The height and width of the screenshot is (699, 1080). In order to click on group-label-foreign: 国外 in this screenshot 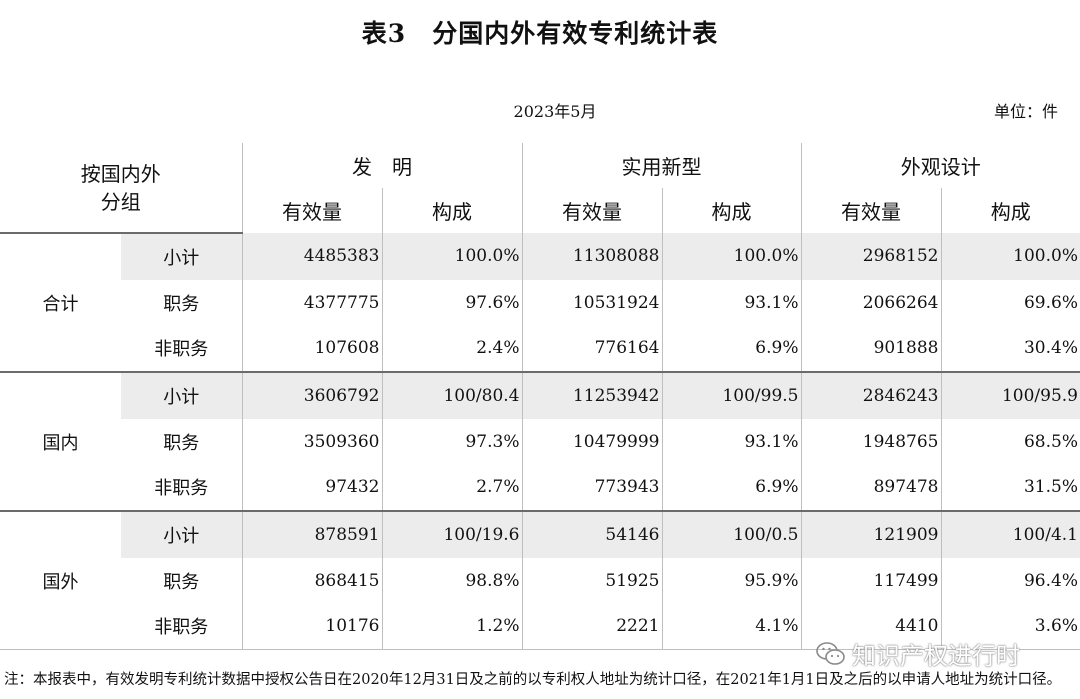, I will do `click(60, 581)`.